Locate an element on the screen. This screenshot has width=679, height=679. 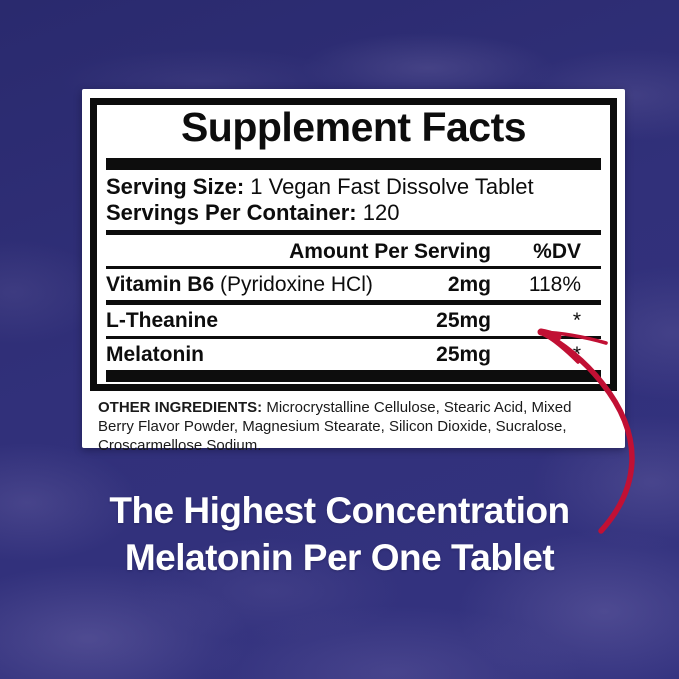
ingredient-name-bold: Vitamin B6 is located at coordinates (160, 284).